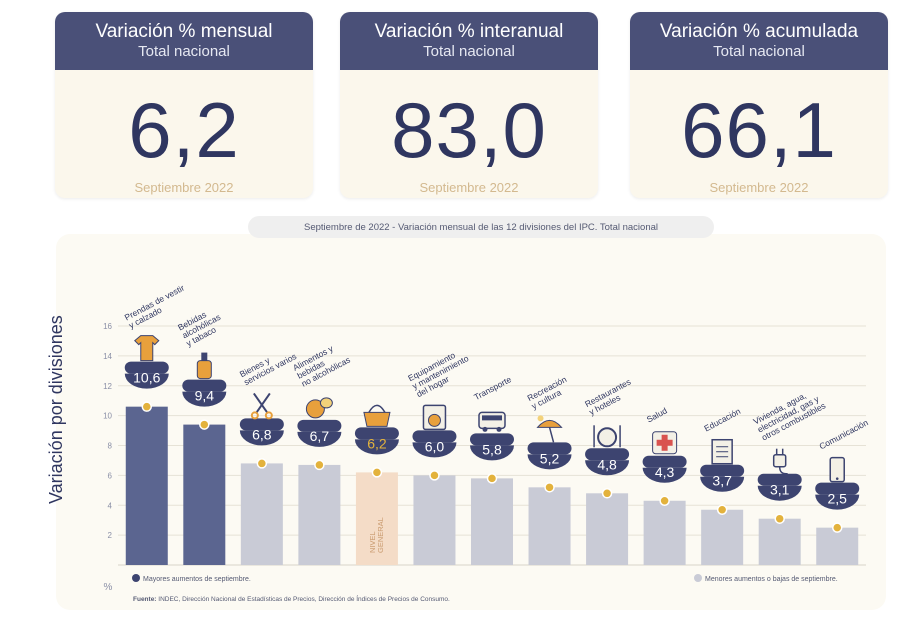  I want to click on bus-icon, so click(492, 421).